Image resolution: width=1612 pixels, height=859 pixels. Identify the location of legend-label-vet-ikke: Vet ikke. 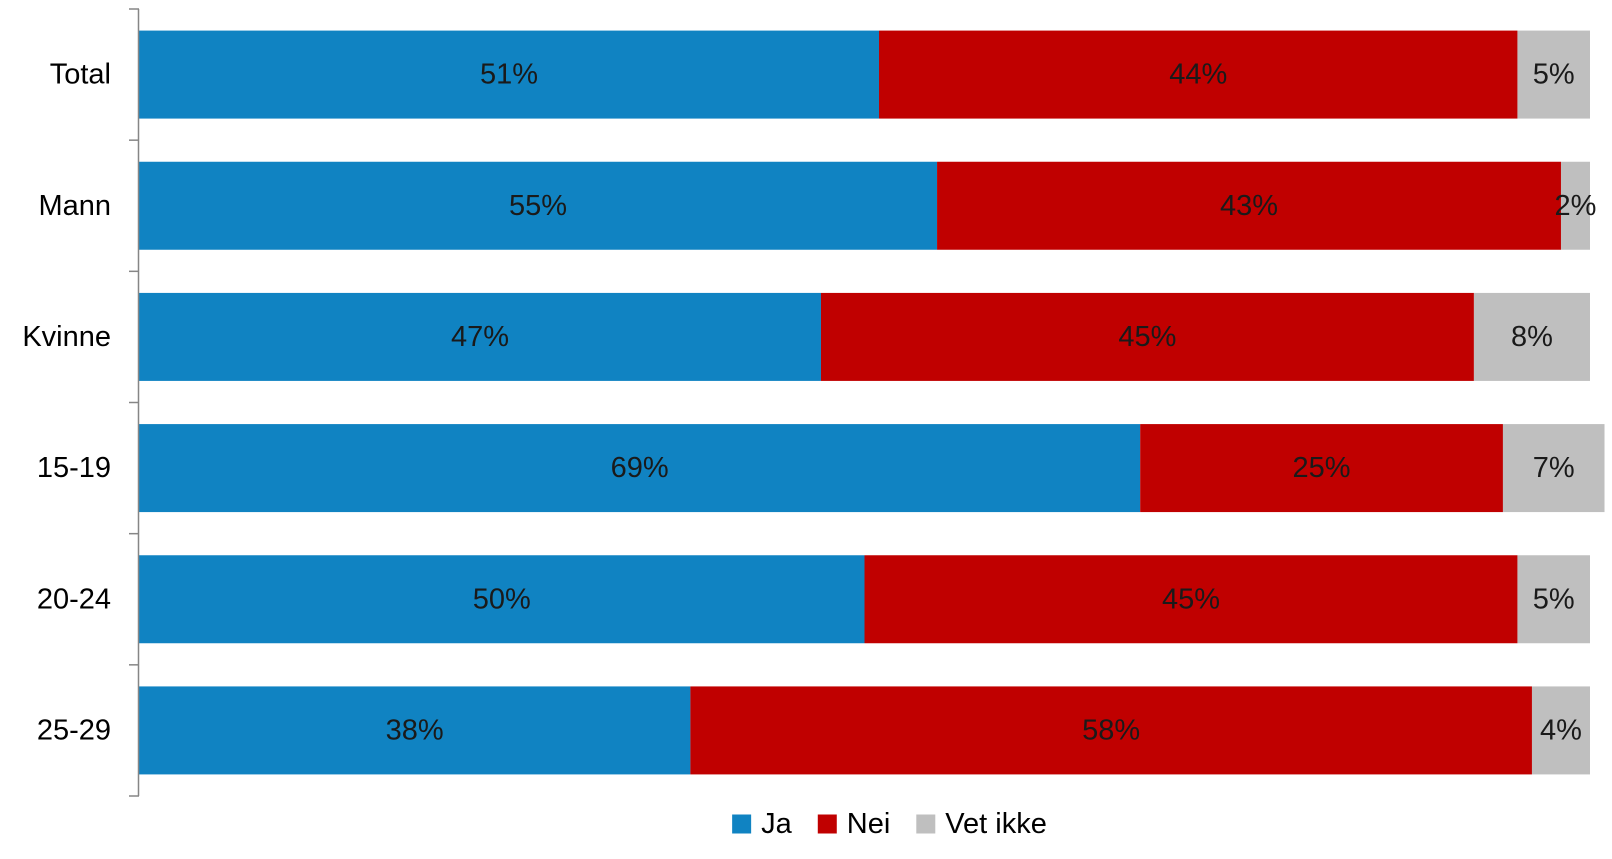
(996, 824).